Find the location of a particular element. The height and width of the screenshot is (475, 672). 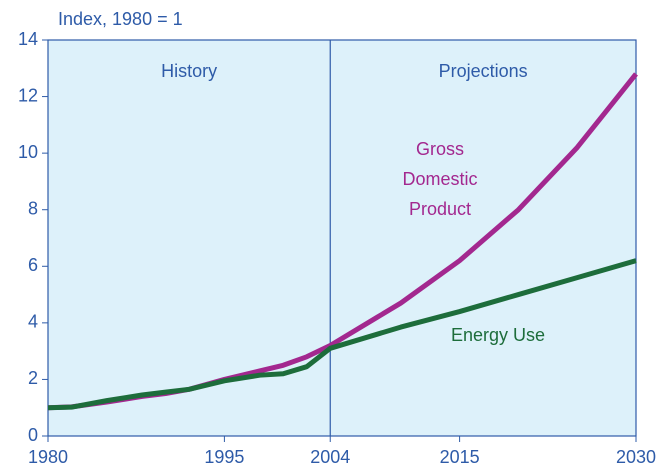

series-label-line: Gross is located at coordinates (440, 149).